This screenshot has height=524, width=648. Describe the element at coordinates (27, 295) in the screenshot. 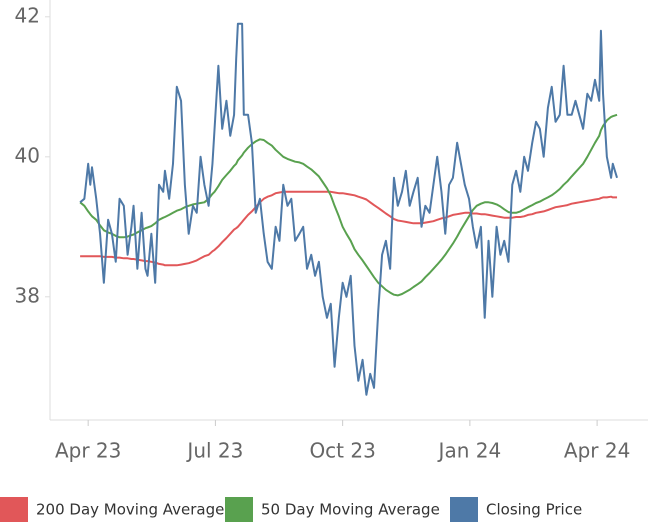

I see `y-tick-label: 38` at that location.